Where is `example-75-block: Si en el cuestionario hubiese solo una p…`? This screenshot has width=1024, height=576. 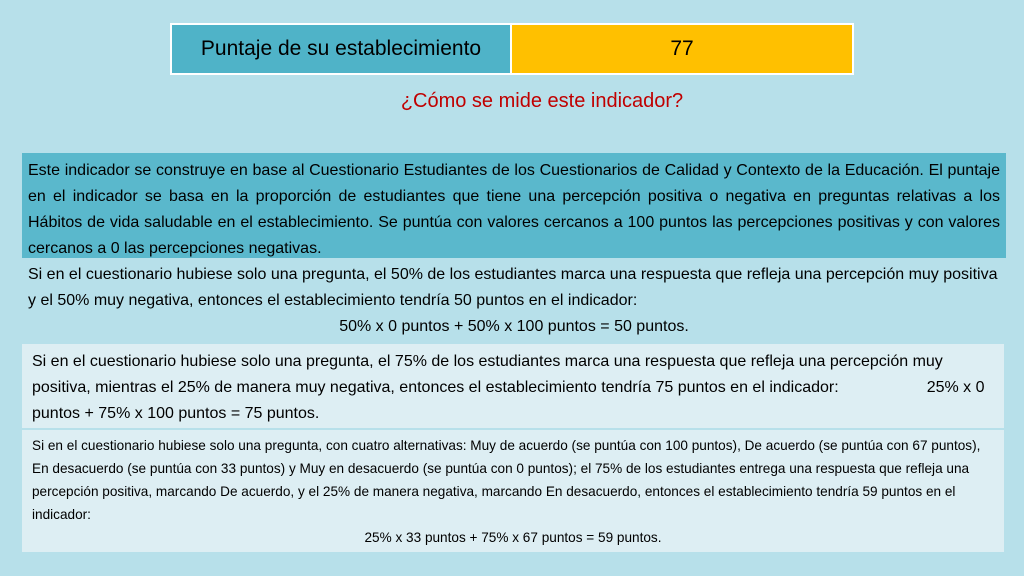 example-75-block: Si en el cuestionario hubiese solo una p… is located at coordinates (513, 386).